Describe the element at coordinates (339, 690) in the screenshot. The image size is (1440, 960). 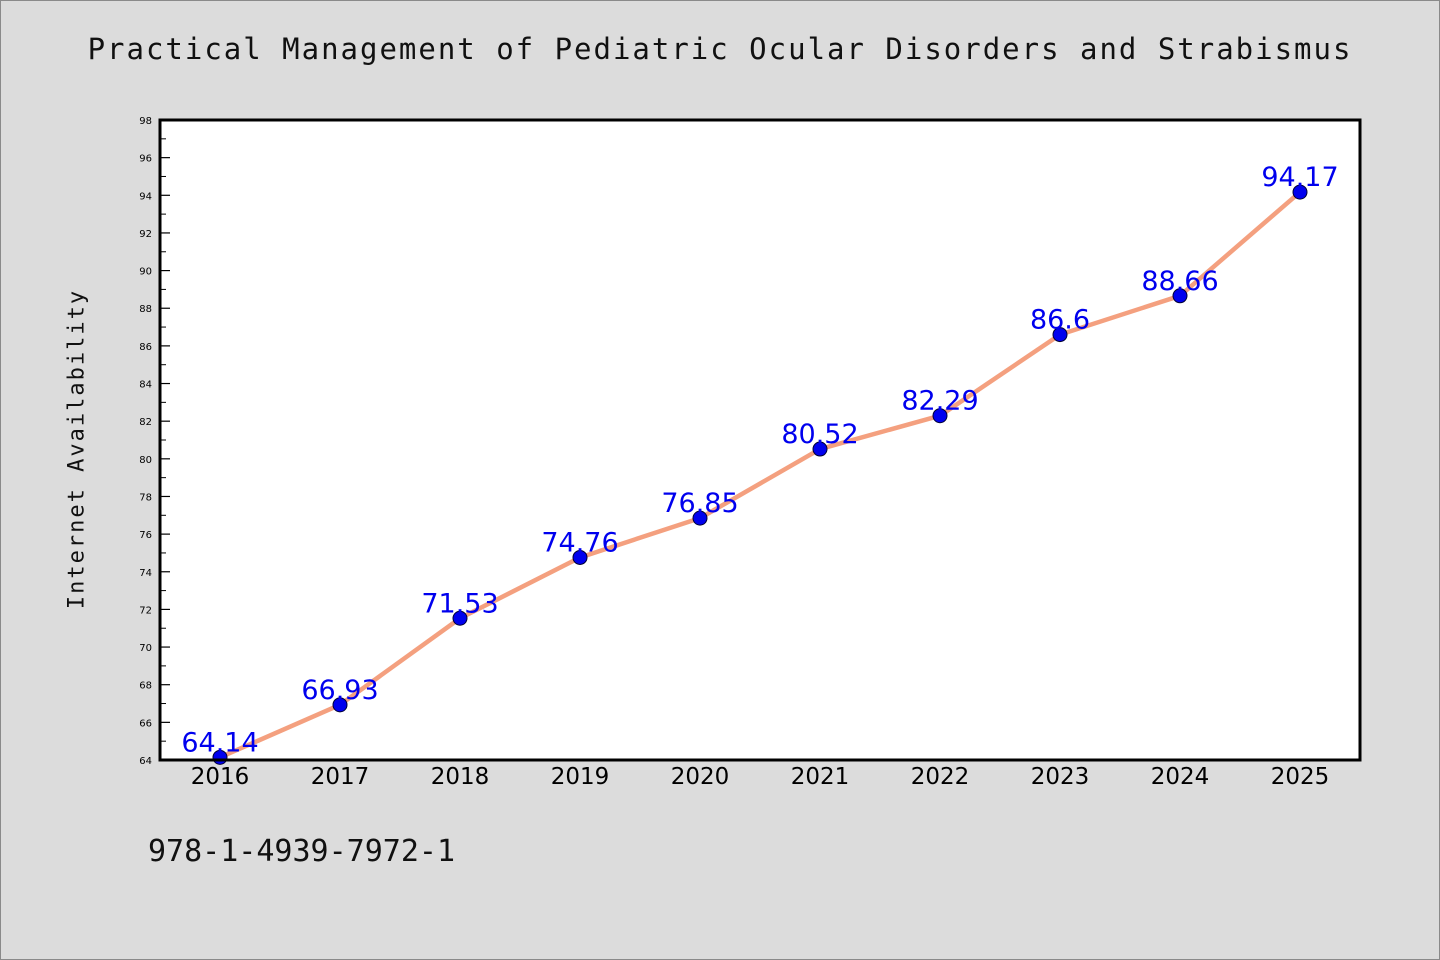
I see `data-label: 66.93` at that location.